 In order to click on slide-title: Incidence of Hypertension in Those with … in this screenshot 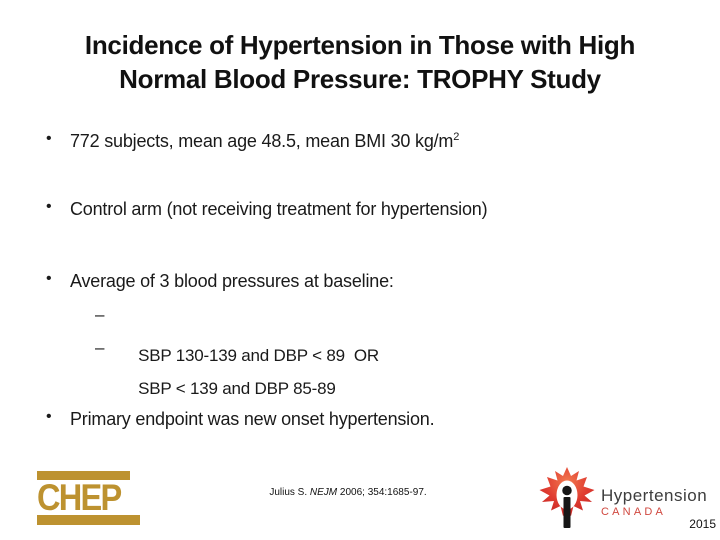, I will do `click(360, 62)`.